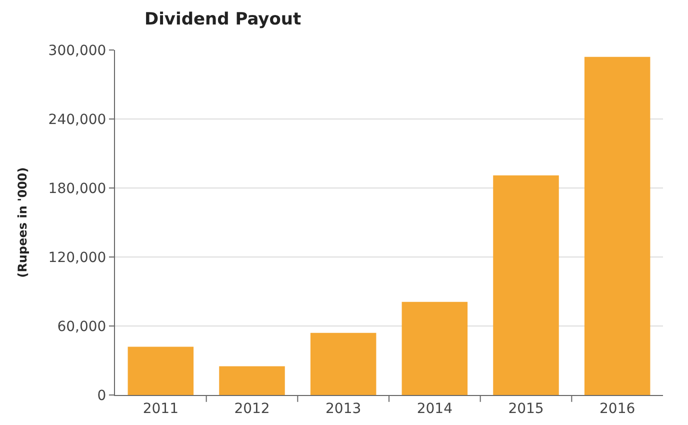  What do you see at coordinates (77, 50) in the screenshot?
I see `y-tick-label: 300,000` at bounding box center [77, 50].